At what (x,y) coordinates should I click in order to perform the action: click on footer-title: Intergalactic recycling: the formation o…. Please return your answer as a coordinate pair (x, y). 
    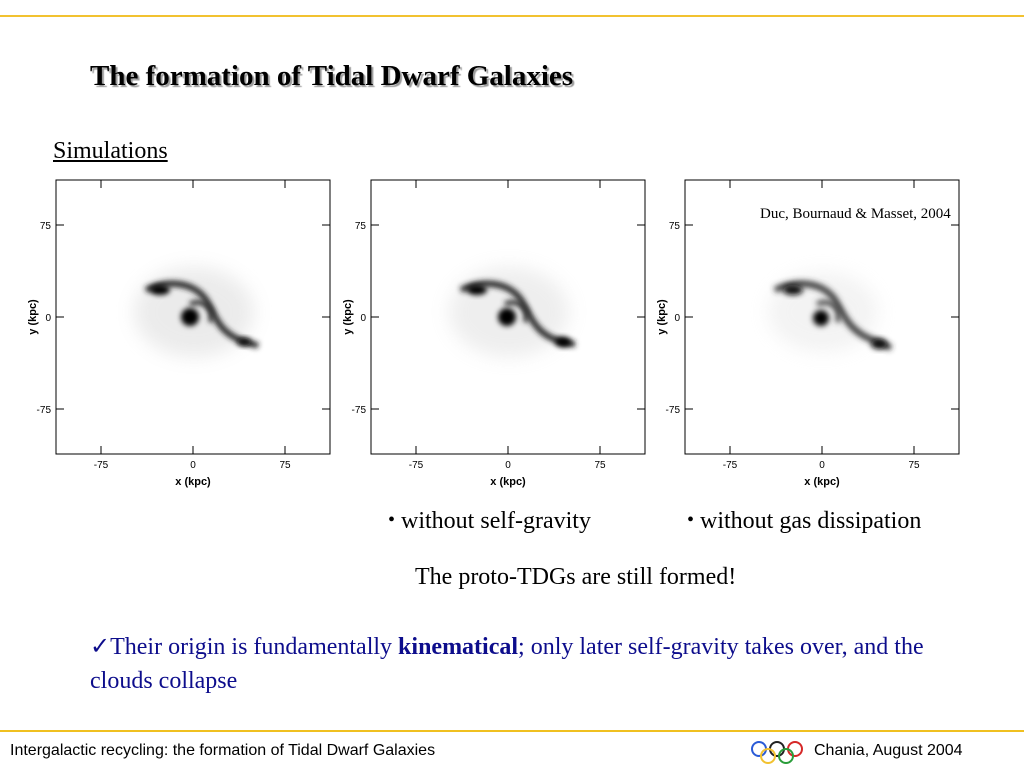
    Looking at the image, I should click on (223, 750).